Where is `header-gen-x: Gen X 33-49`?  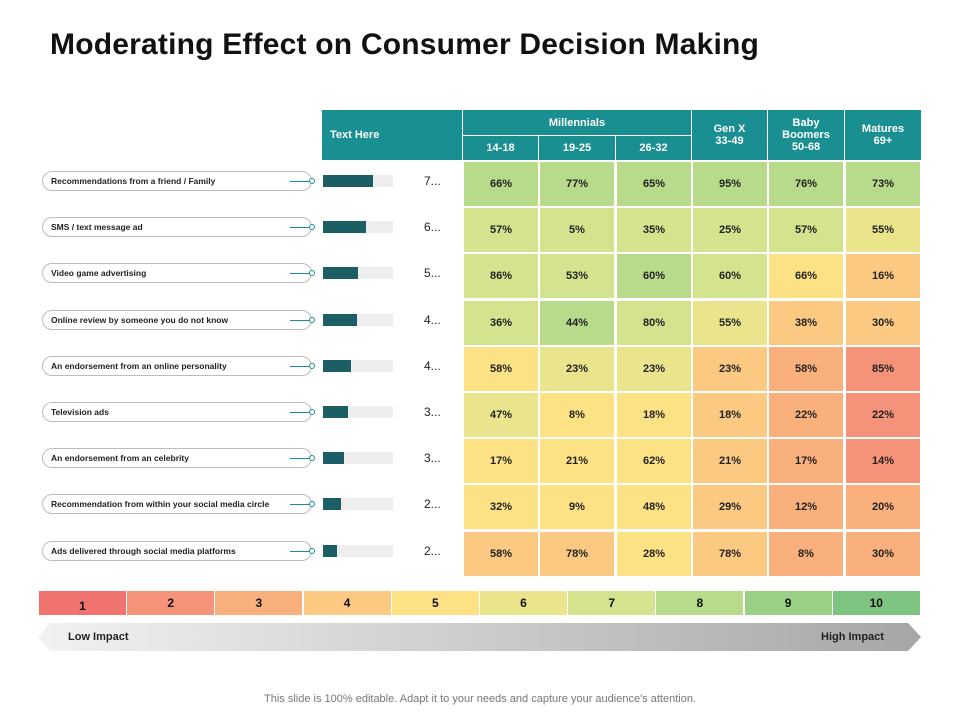 header-gen-x: Gen X 33-49 is located at coordinates (730, 135).